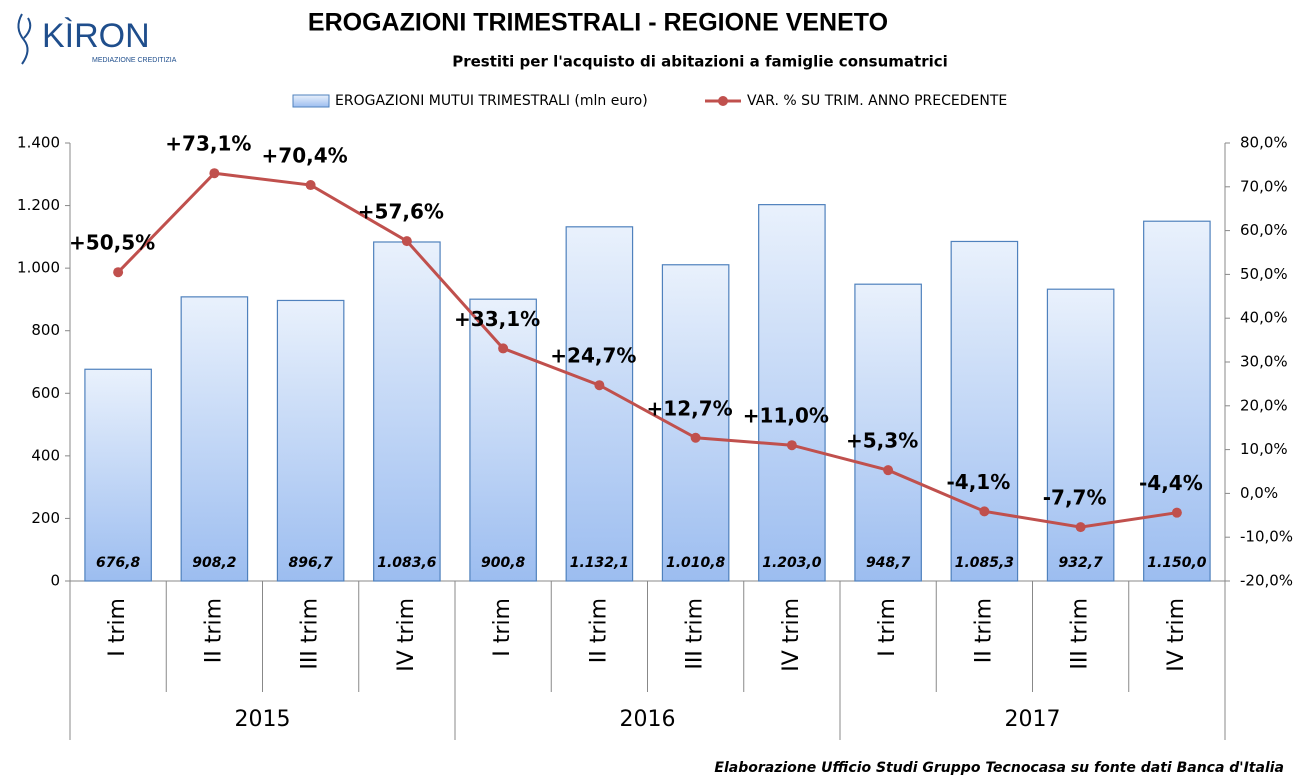  What do you see at coordinates (792, 563) in the screenshot?
I see `bar-value-label: 1.203,0` at bounding box center [792, 563].